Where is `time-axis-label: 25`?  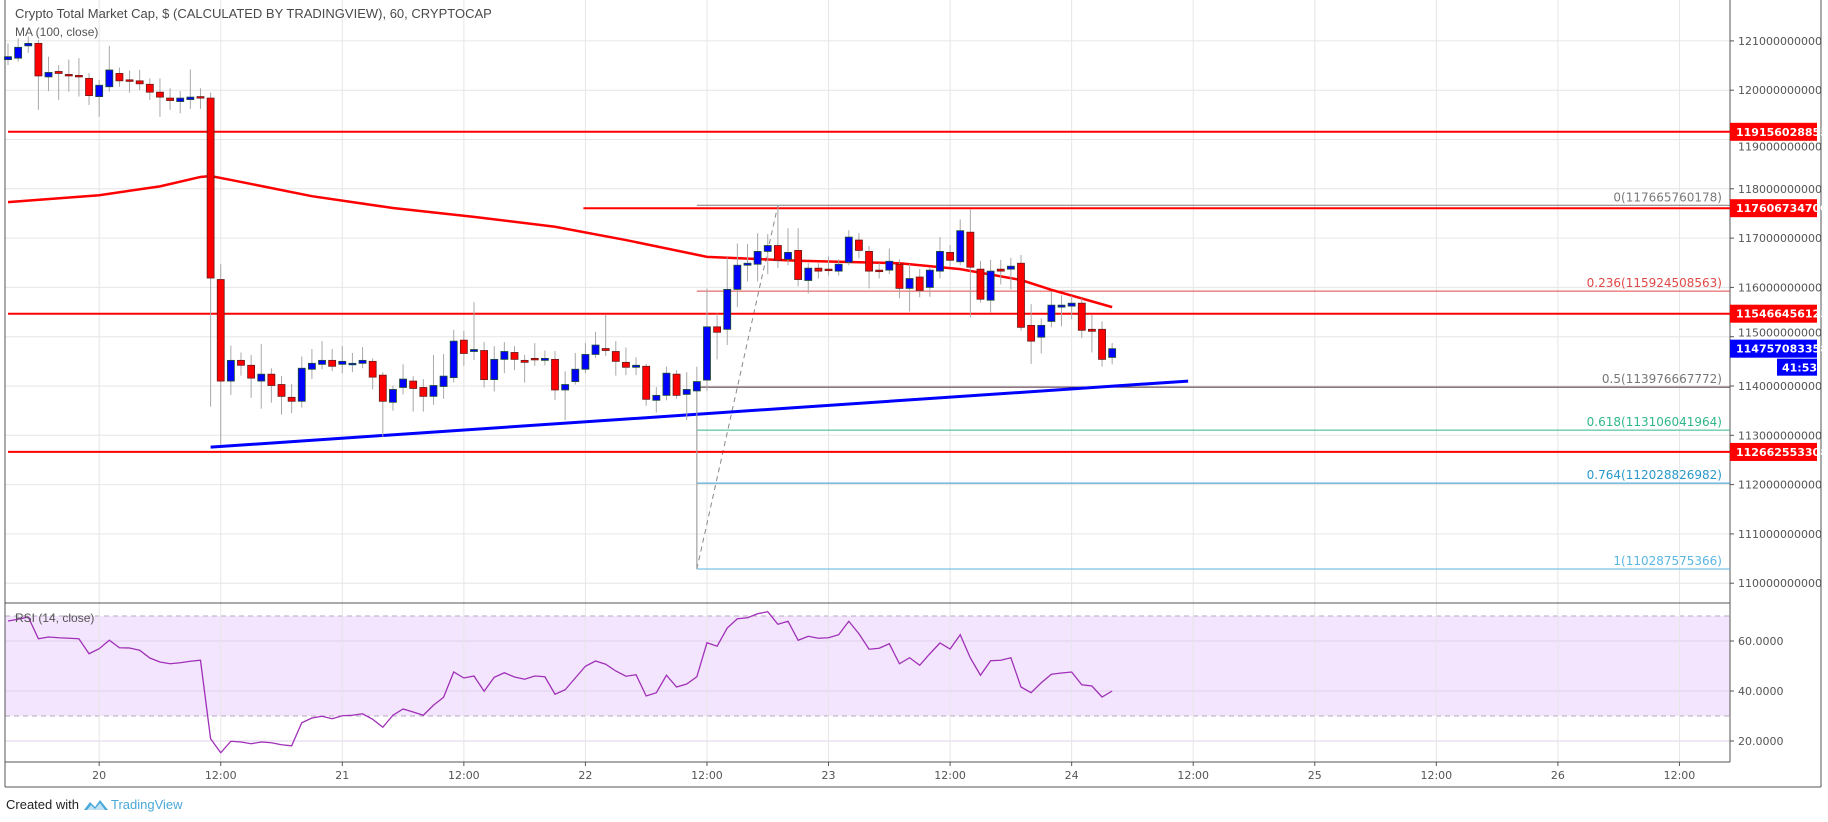 time-axis-label: 25 is located at coordinates (1315, 775).